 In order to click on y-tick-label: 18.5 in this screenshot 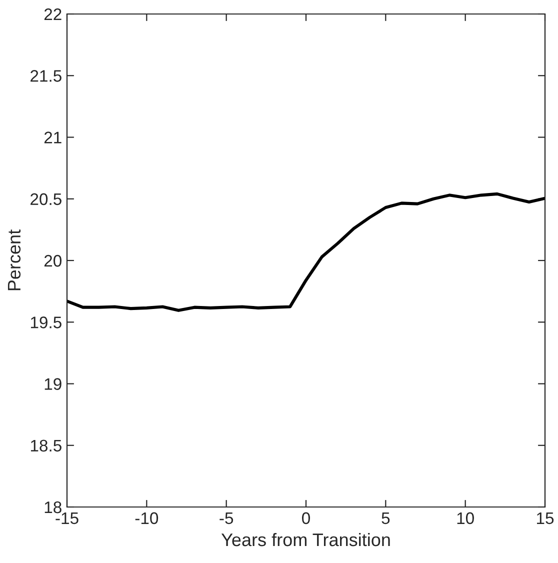, I will do `click(46, 446)`.